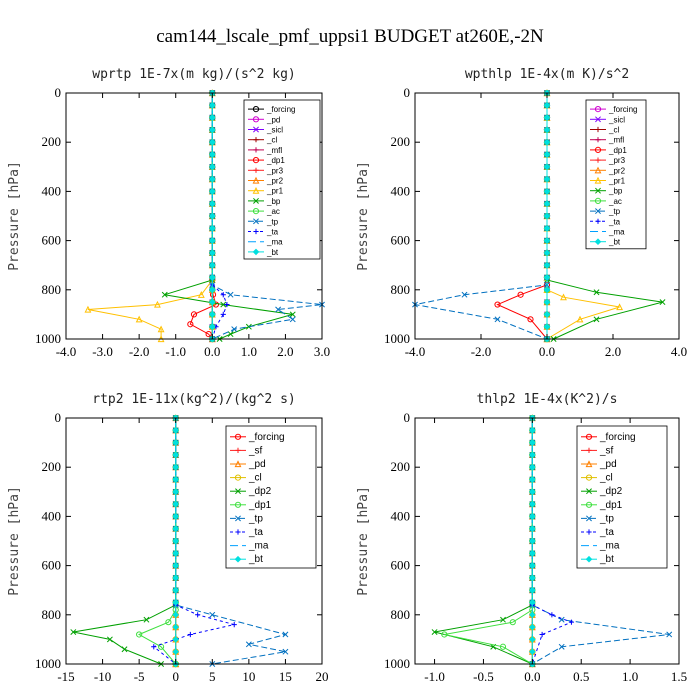 Image resolution: width=700 pixels, height=700 pixels. What do you see at coordinates (397, 663) in the screenshot?
I see `y-tick-label: 1000` at bounding box center [397, 663].